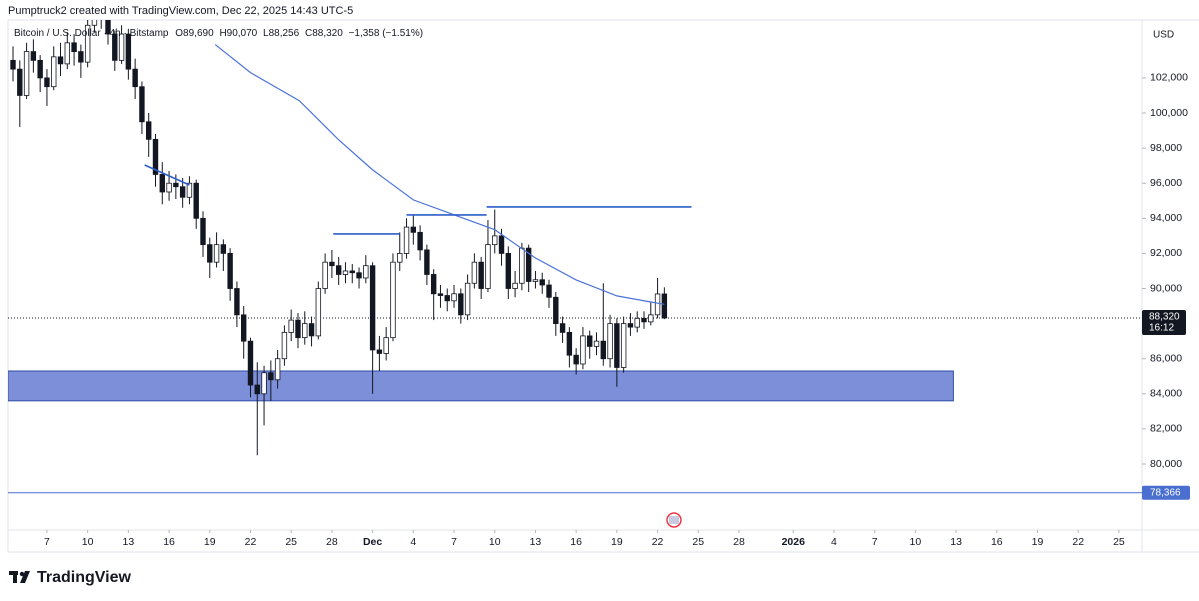  I want to click on level-badge, so click(1166, 492).